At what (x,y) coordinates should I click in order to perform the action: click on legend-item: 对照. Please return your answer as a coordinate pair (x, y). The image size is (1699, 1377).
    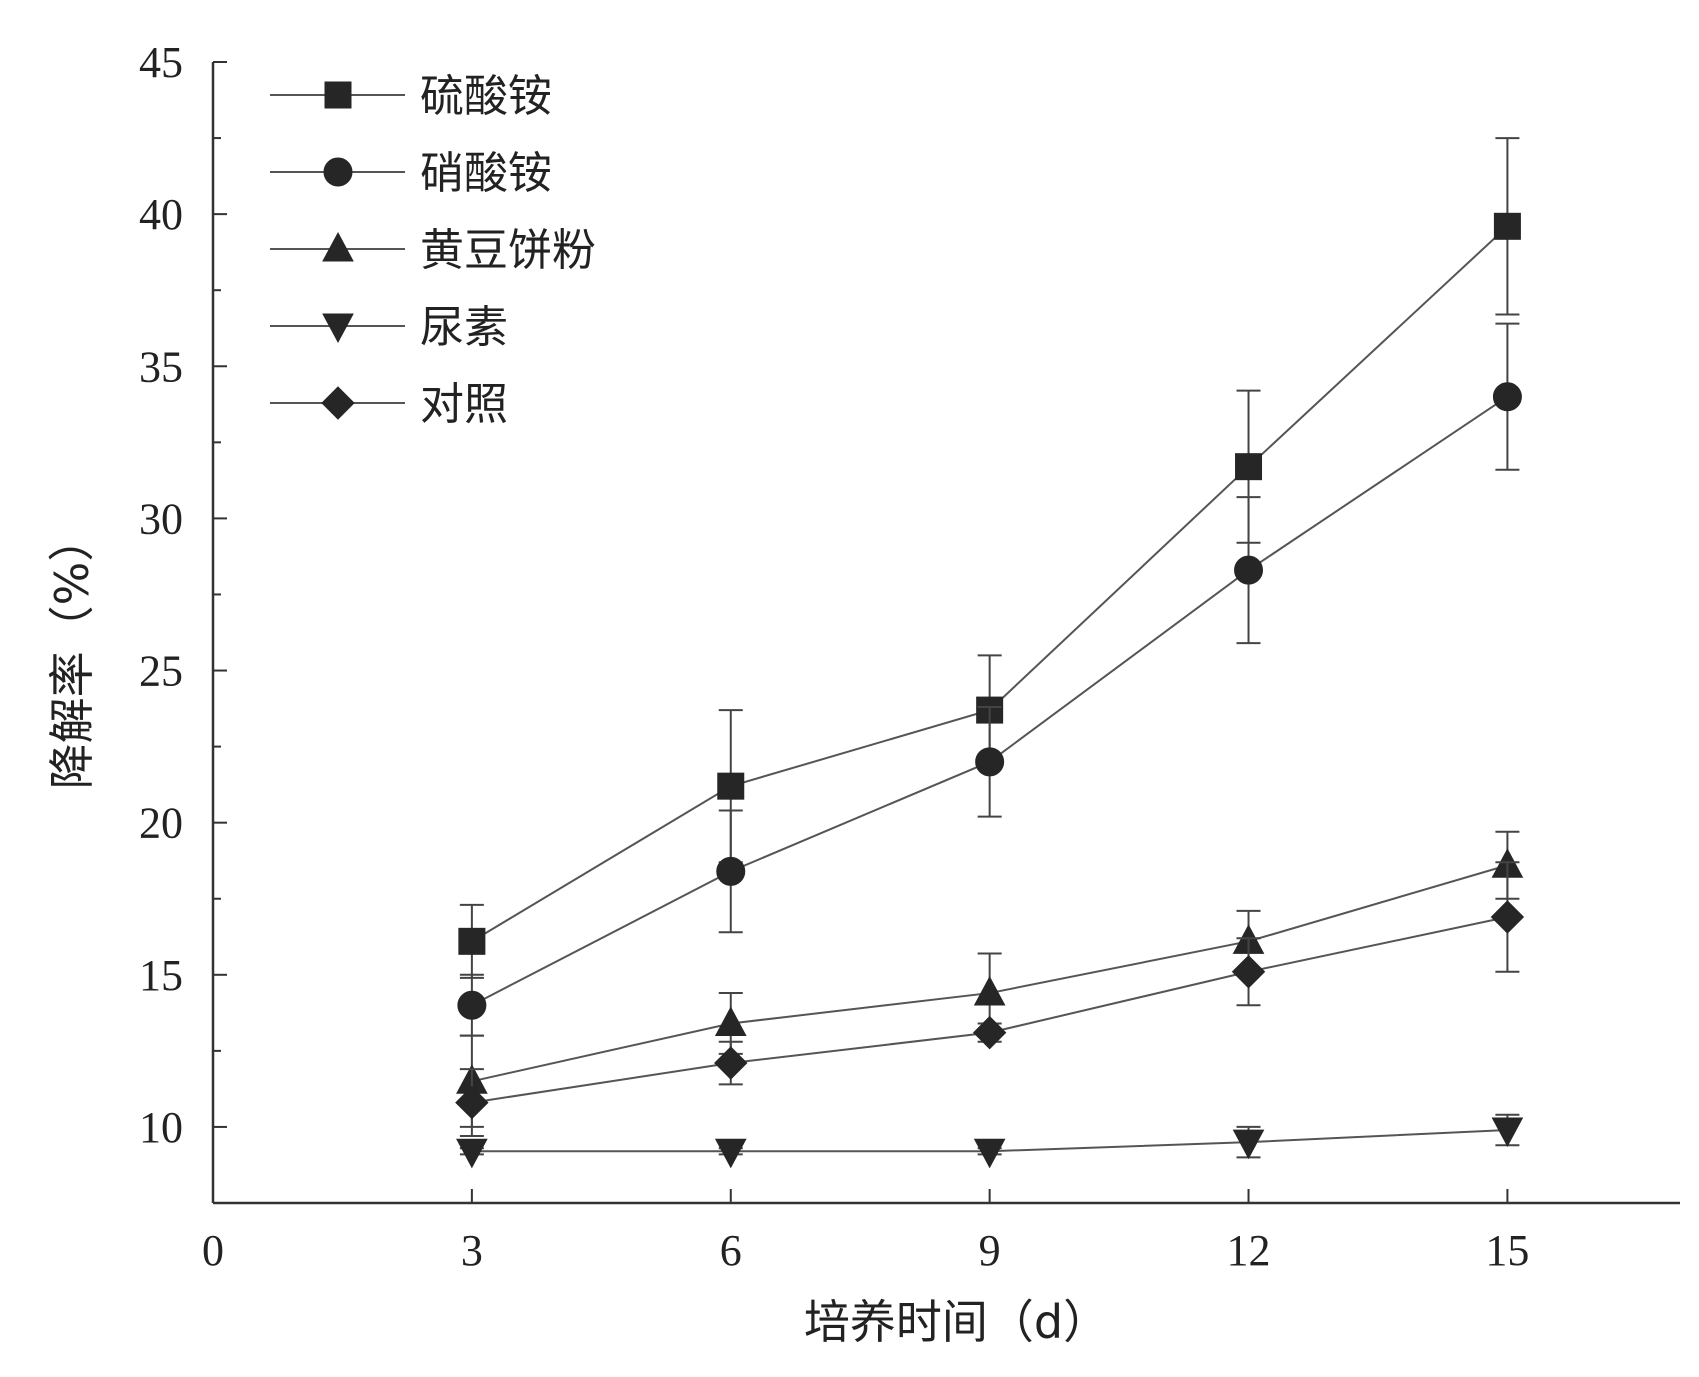
    Looking at the image, I should click on (389, 404).